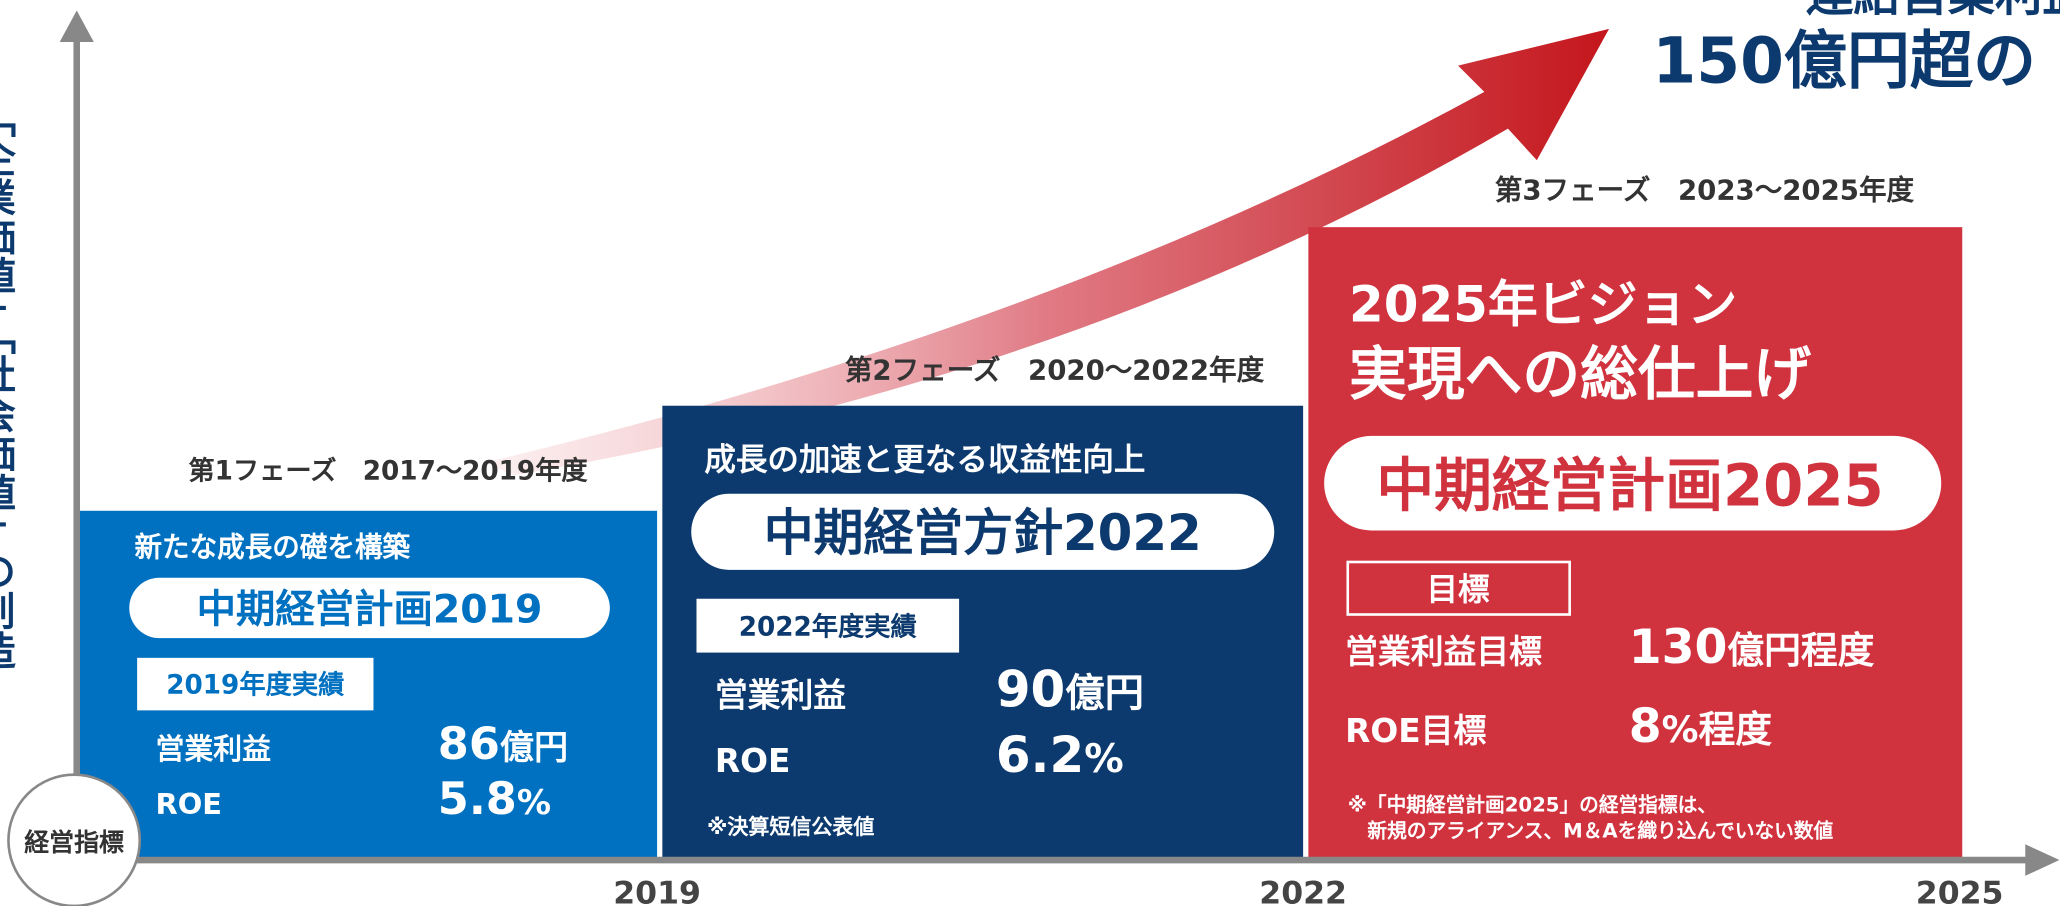 The height and width of the screenshot is (906, 2060). What do you see at coordinates (273, 547) in the screenshot?
I see `theme: 新たな成長の礎を構築` at bounding box center [273, 547].